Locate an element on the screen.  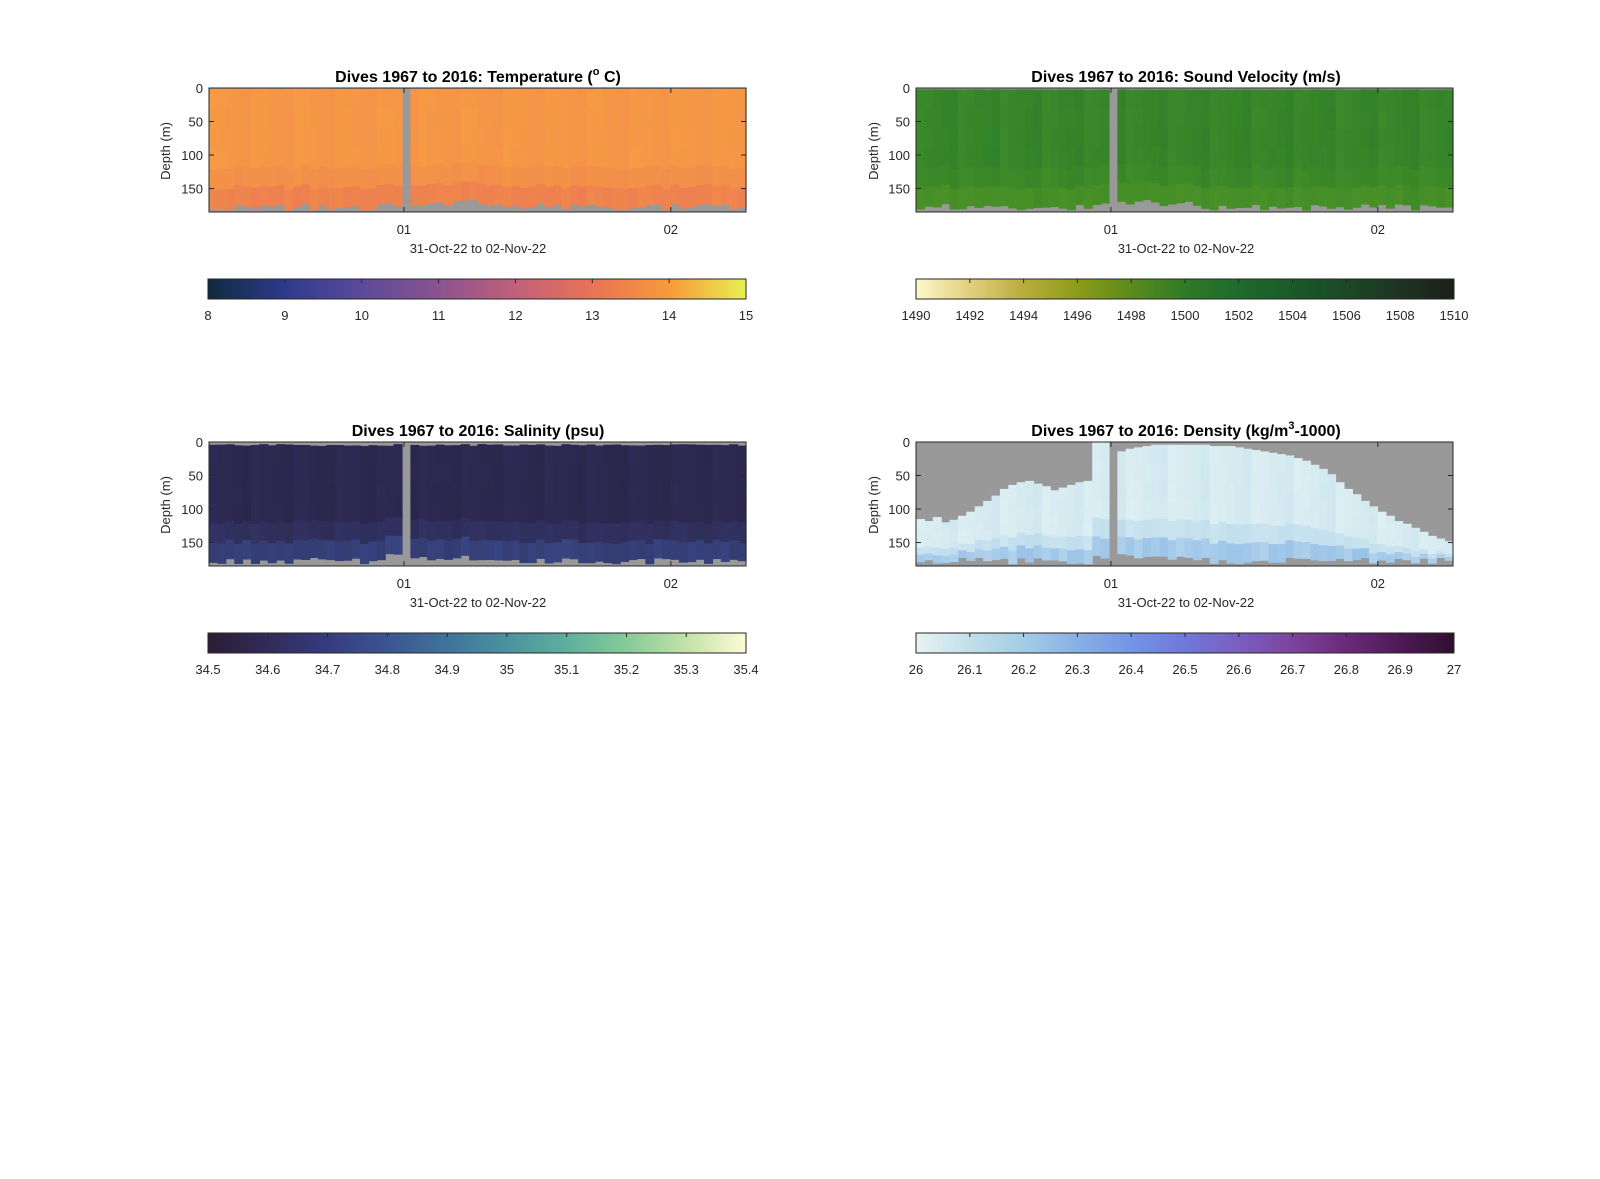
temperature-ylabel: Depth (m) is located at coordinates (165, 151).